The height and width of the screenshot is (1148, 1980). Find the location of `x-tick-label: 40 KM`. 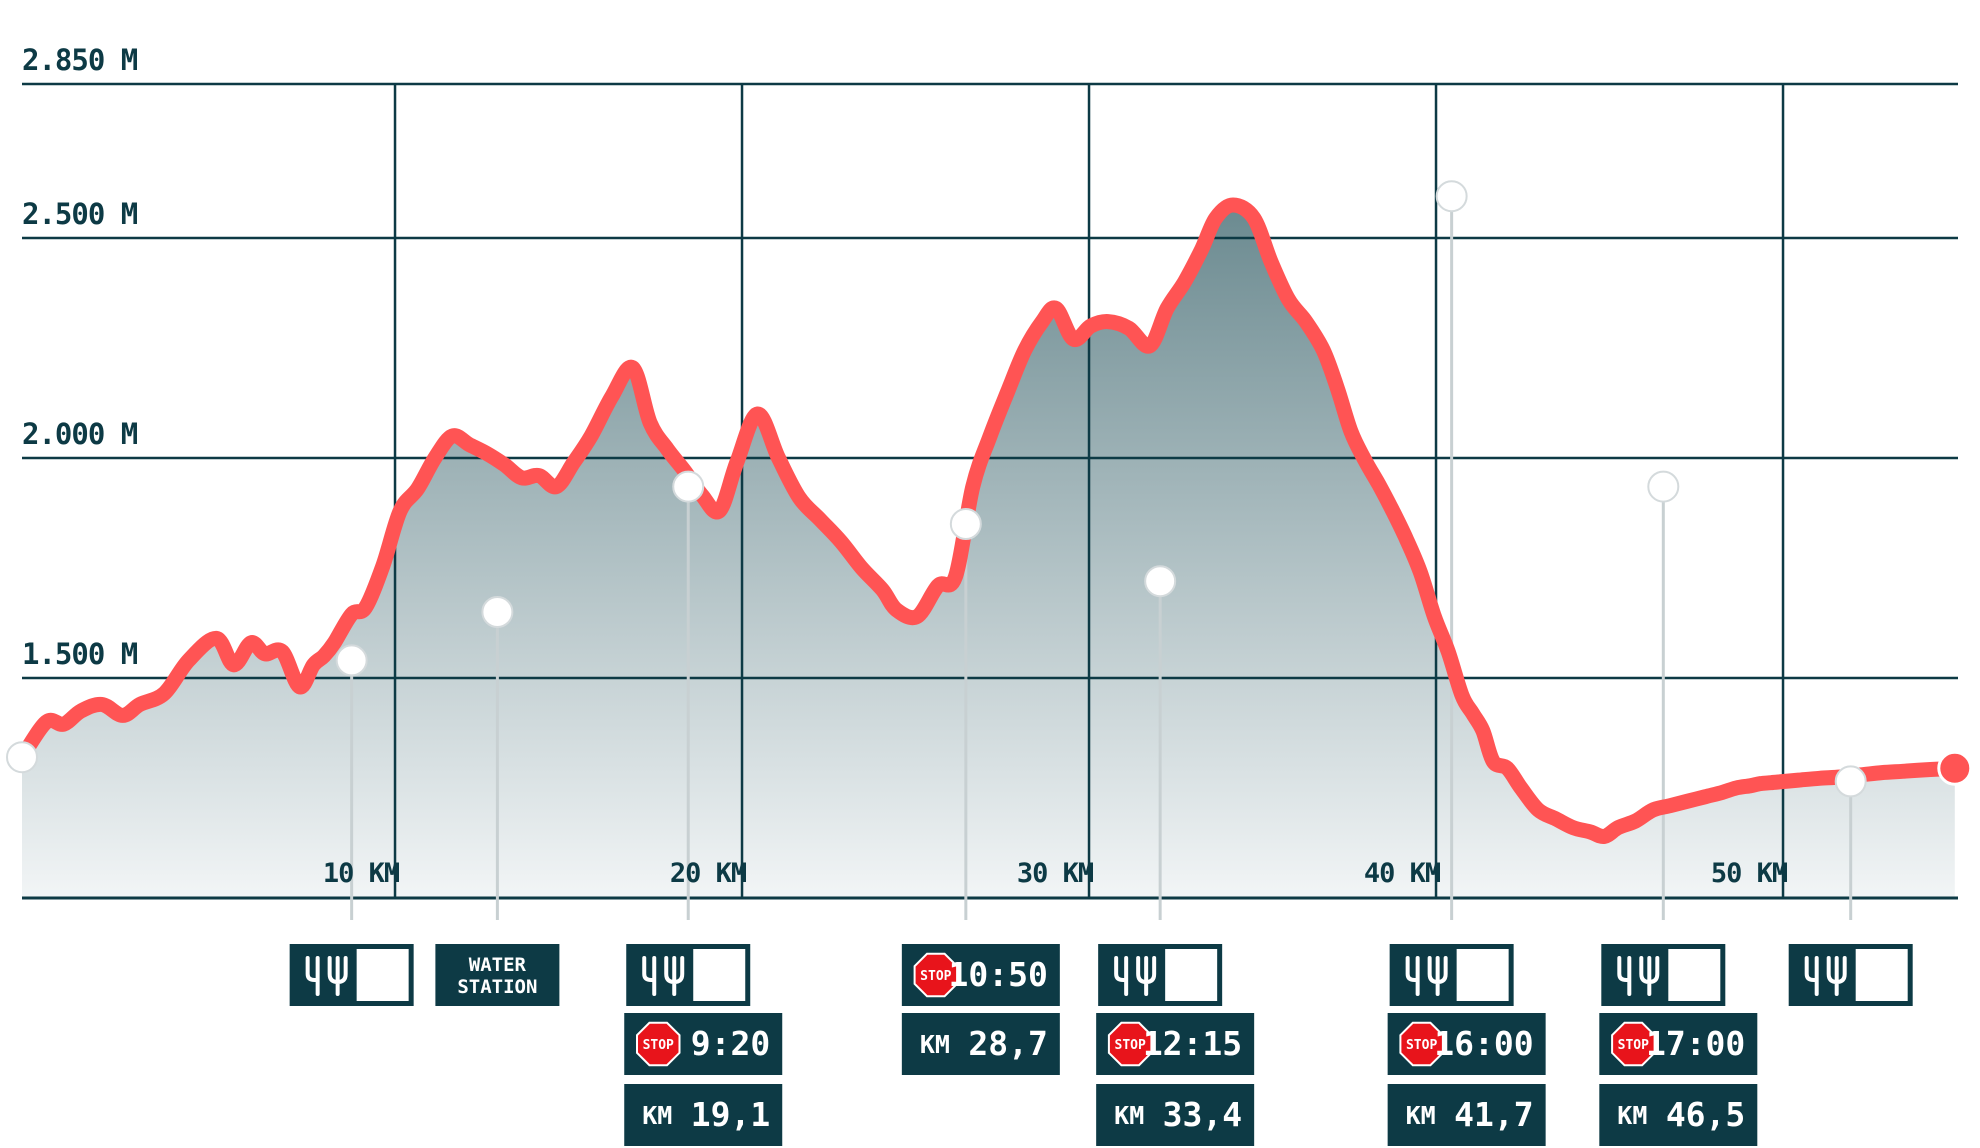

x-tick-label: 40 KM is located at coordinates (1402, 873).